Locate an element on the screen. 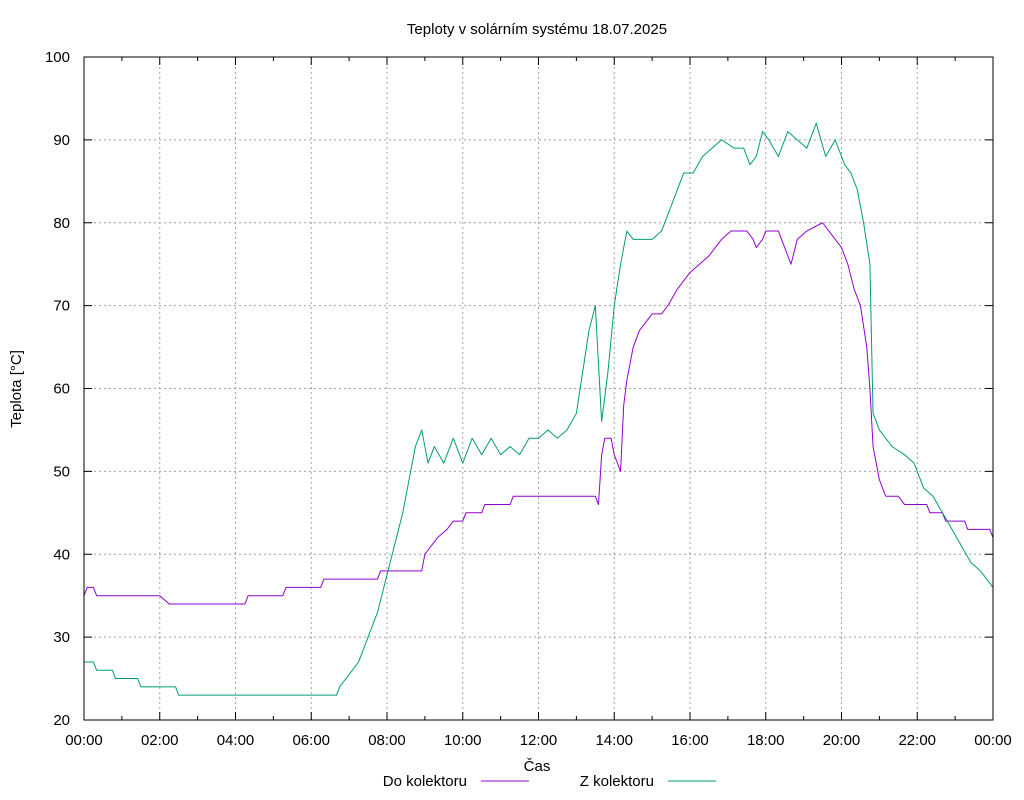 The image size is (1024, 800). y-tick-label: 30 is located at coordinates (61, 637).